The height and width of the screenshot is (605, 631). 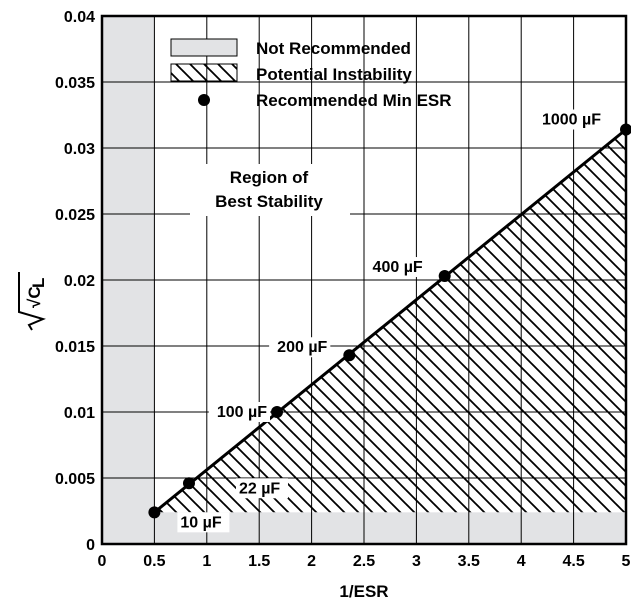 What do you see at coordinates (259, 561) in the screenshot?
I see `x-tick-label-3: 1.5` at bounding box center [259, 561].